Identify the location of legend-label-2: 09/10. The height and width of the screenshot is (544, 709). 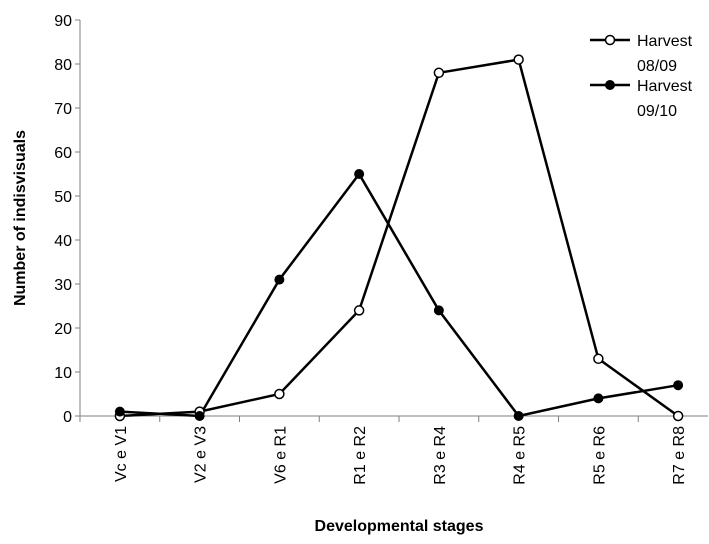
(657, 111).